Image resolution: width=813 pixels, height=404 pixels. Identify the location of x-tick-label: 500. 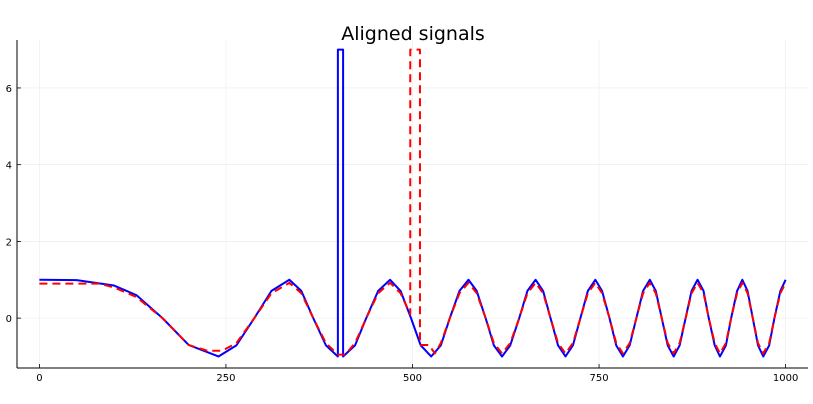
(412, 378).